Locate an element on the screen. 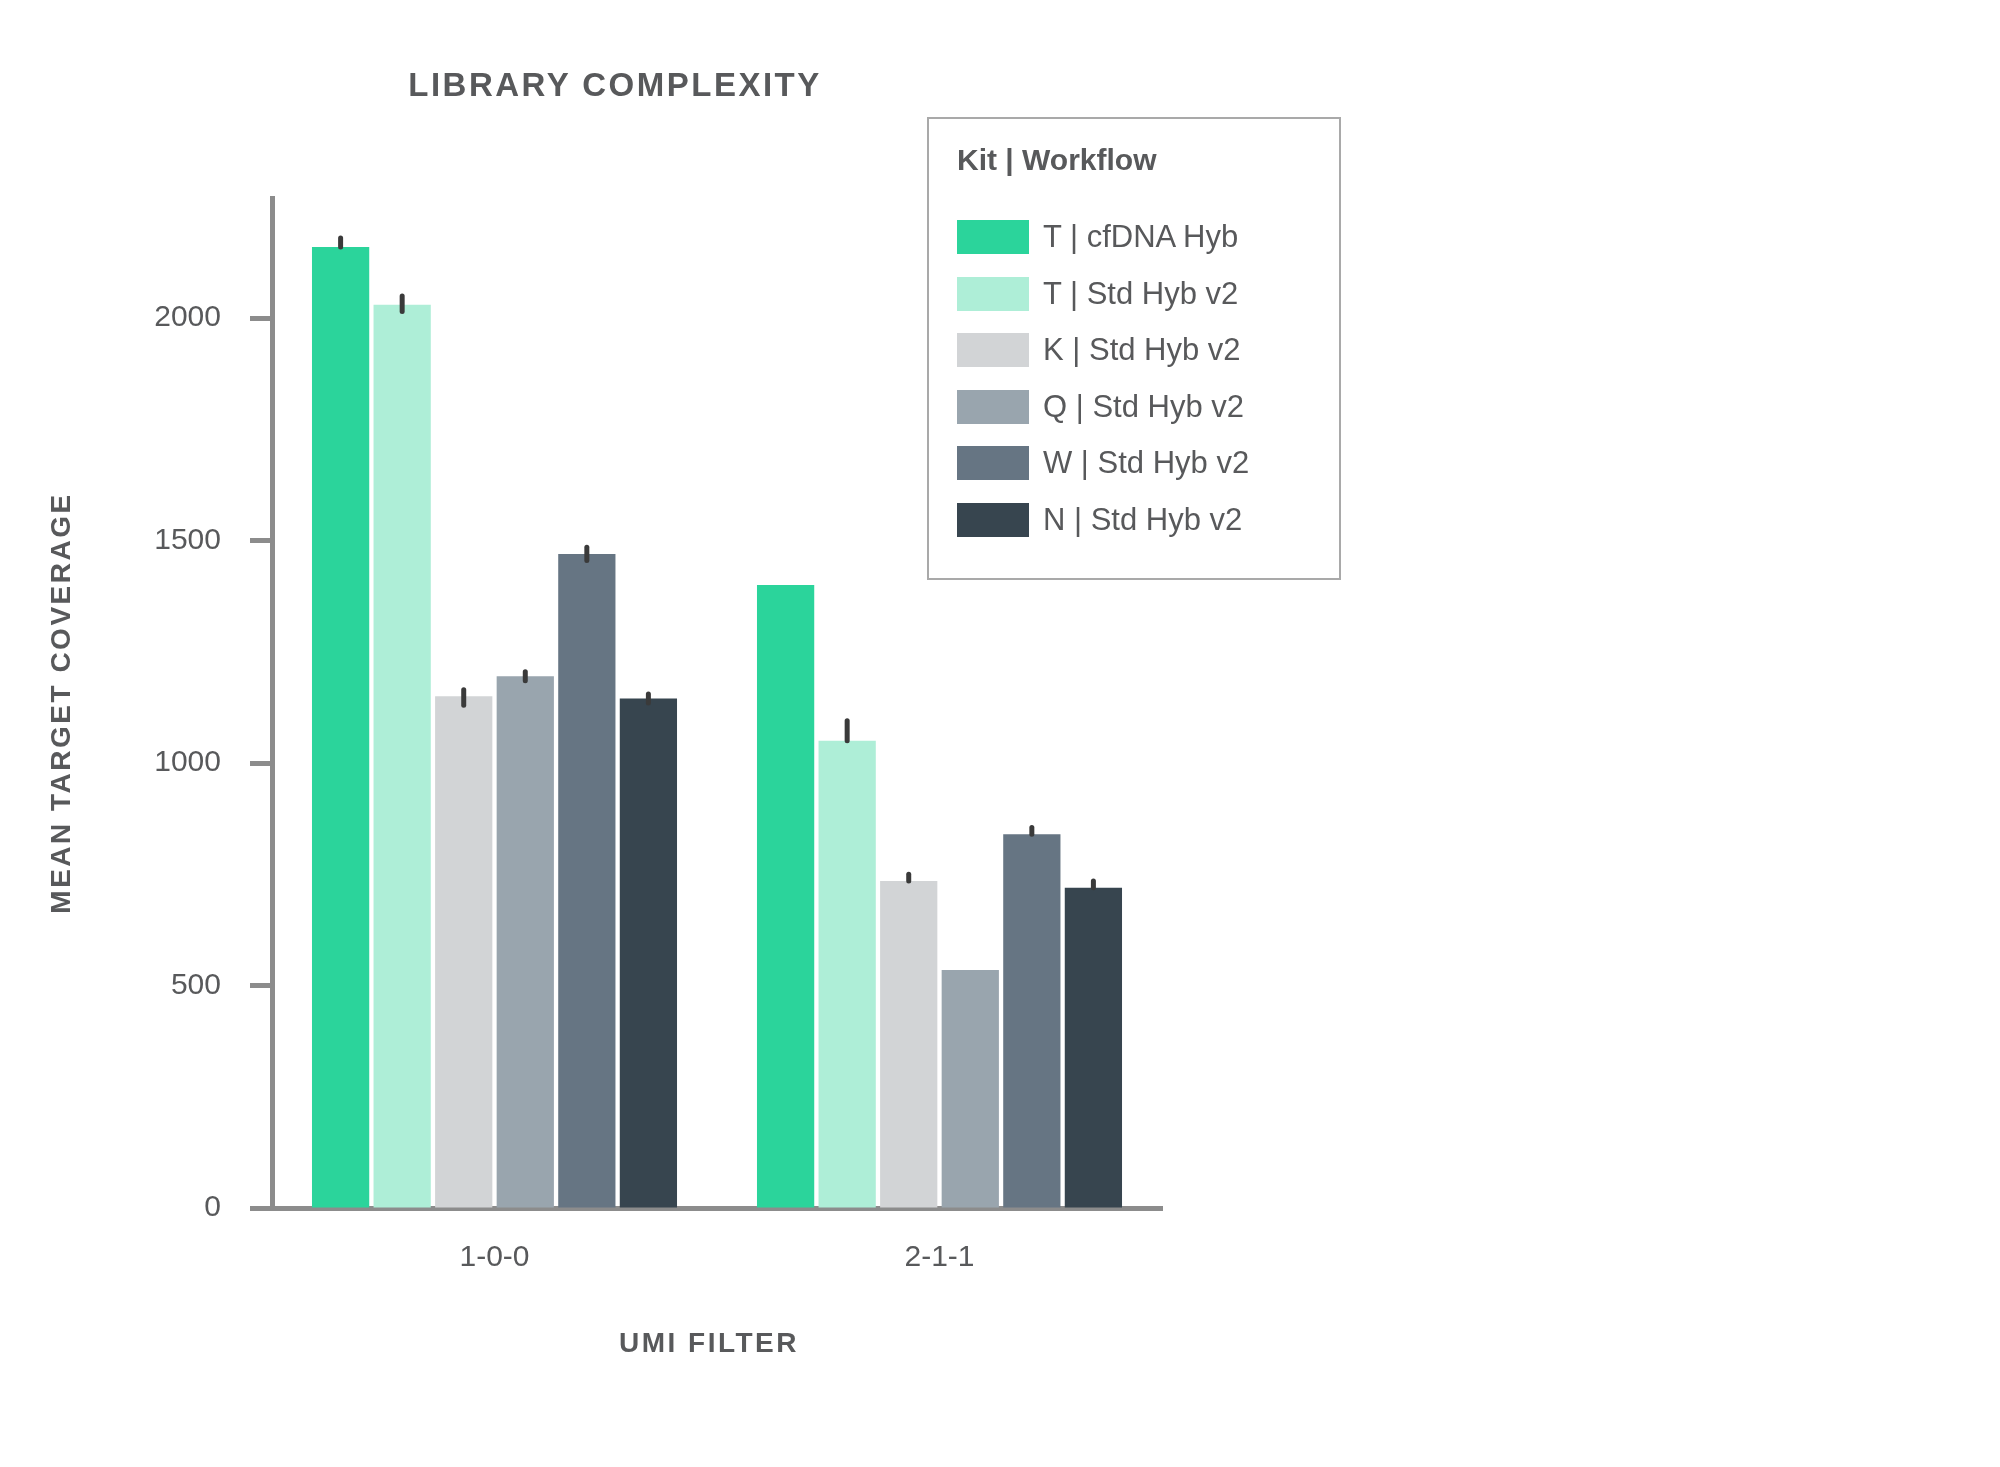  legend-label: K | Std Hyb v2 is located at coordinates (1142, 350).